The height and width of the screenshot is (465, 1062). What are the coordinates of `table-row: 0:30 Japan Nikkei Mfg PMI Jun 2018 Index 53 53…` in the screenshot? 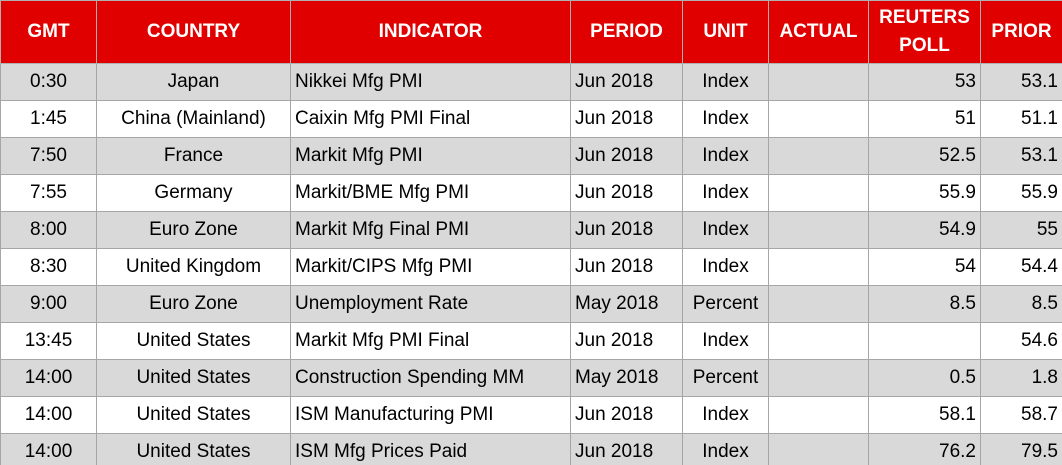 It's located at (531, 82).